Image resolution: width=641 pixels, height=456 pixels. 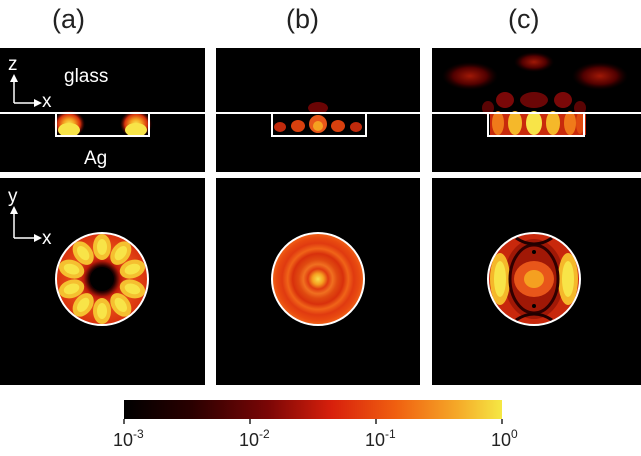 I want to click on panel-a-disk, so click(x=102, y=279).